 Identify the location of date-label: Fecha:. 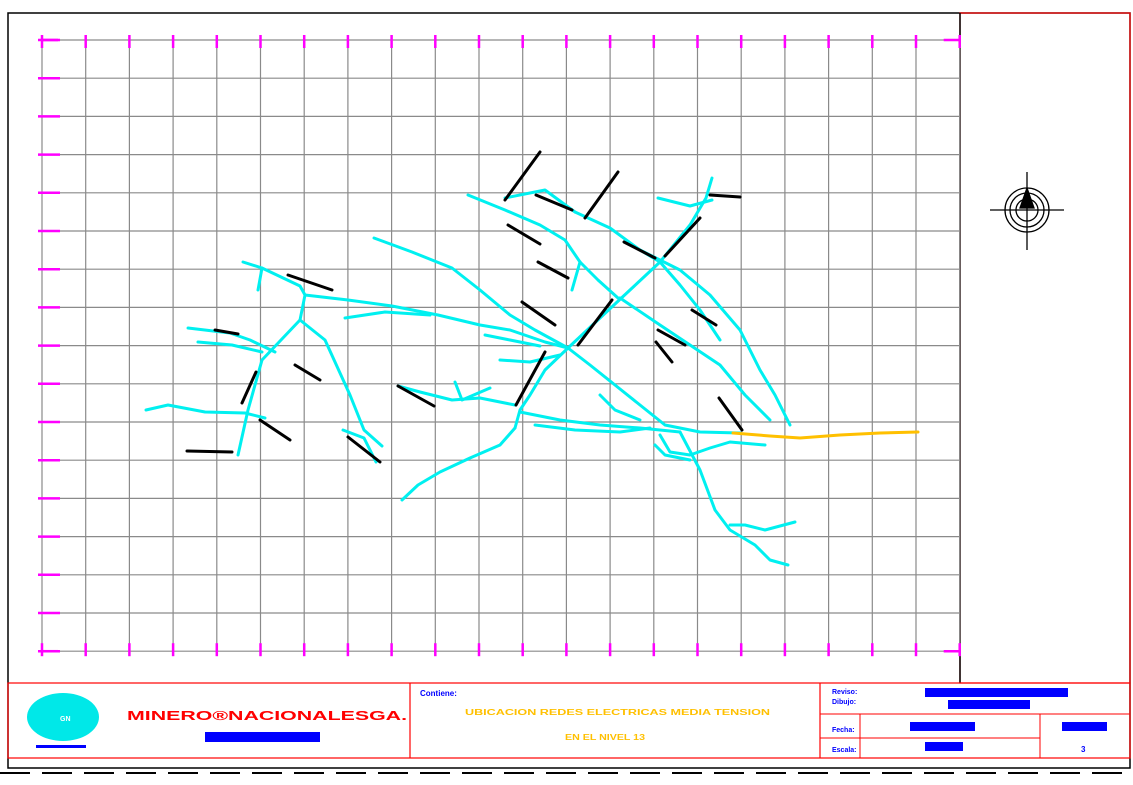
(843, 730).